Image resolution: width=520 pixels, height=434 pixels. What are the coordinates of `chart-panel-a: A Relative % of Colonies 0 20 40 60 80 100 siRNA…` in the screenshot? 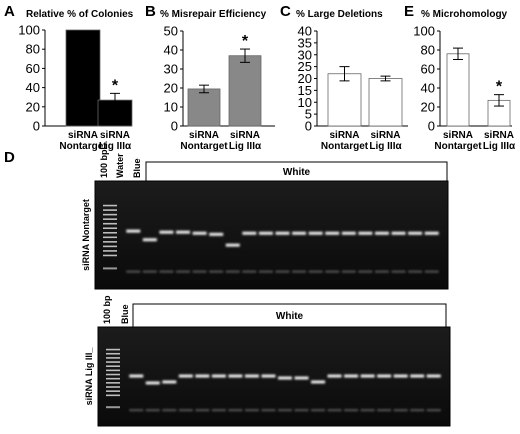 It's located at (69, 77).